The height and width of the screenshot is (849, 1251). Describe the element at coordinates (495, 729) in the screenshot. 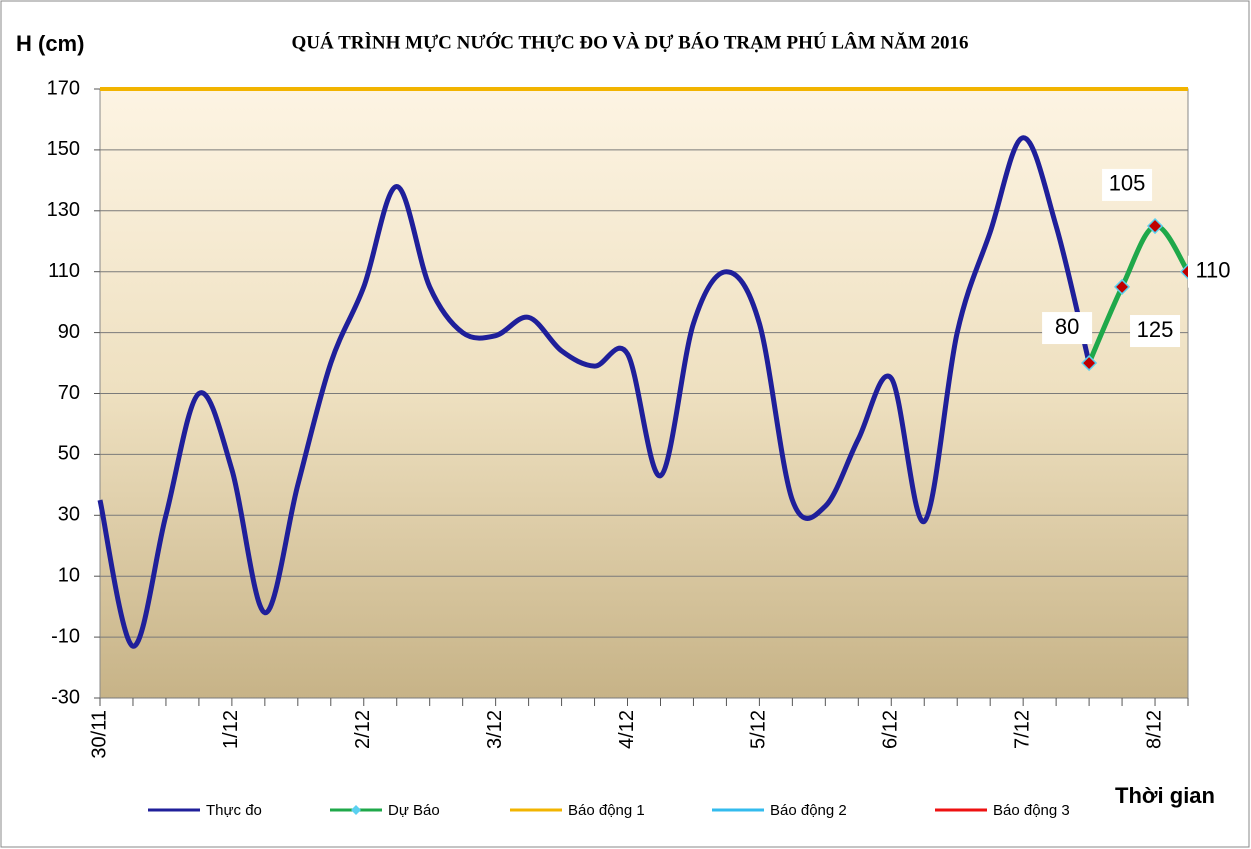

I see `x-tick-label: 3/12` at that location.